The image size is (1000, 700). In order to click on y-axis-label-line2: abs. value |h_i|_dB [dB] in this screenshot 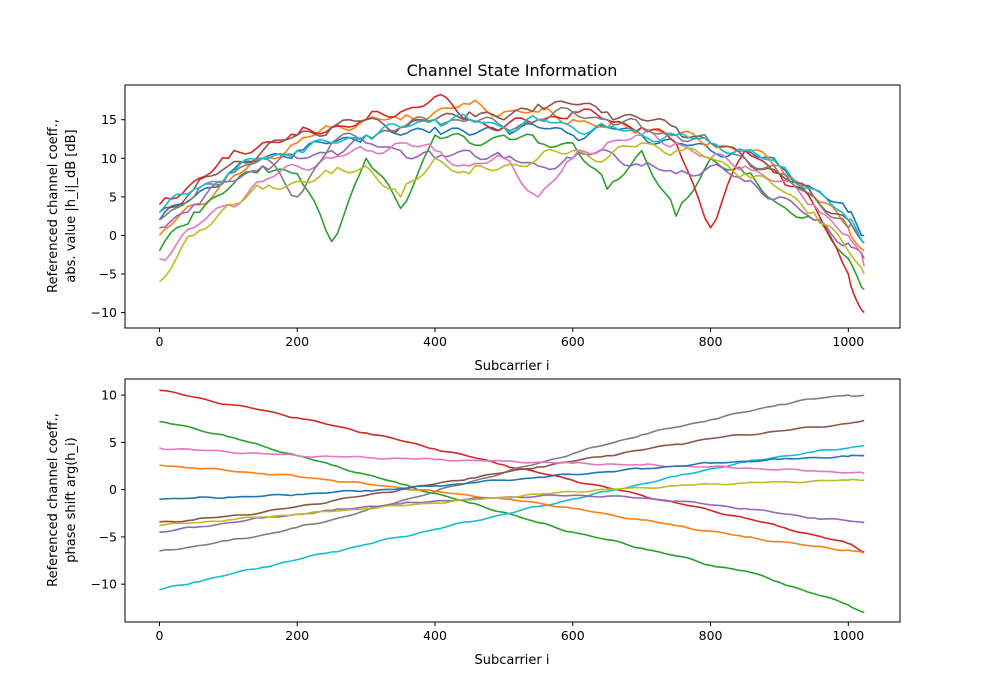, I will do `click(71, 205)`.